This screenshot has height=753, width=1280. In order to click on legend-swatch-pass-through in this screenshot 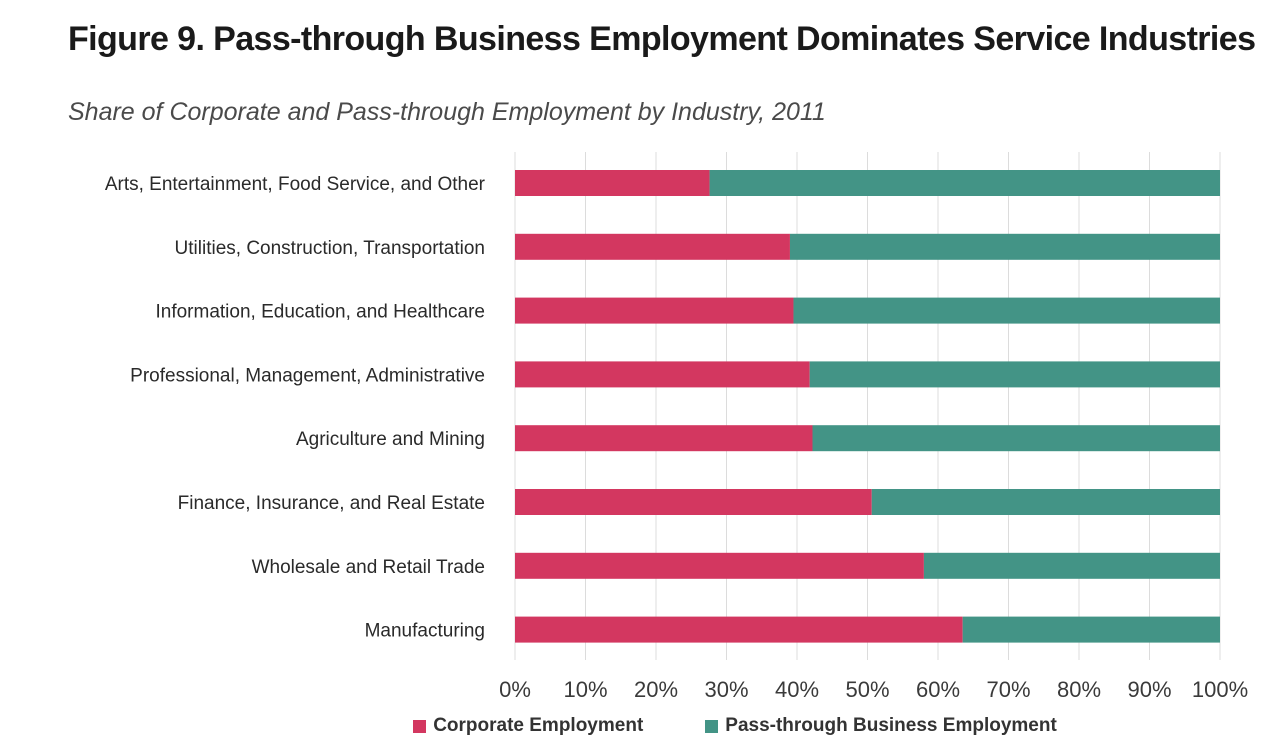, I will do `click(712, 726)`.